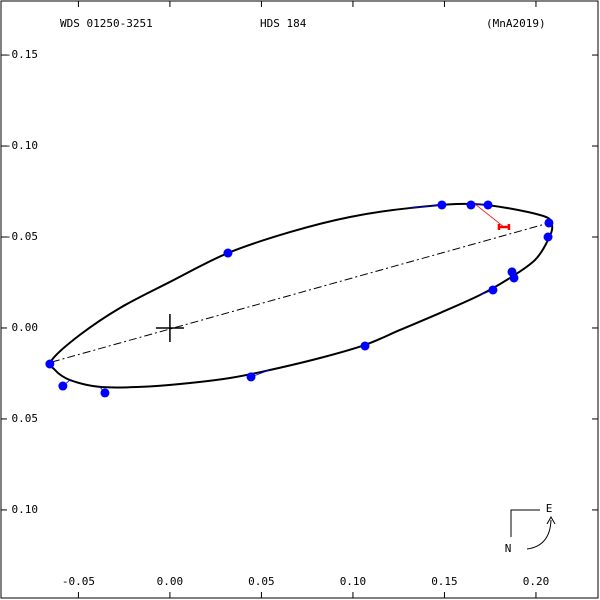 The height and width of the screenshot is (600, 600). Describe the element at coordinates (25, 509) in the screenshot. I see `y-tick-label: 0.10` at that location.